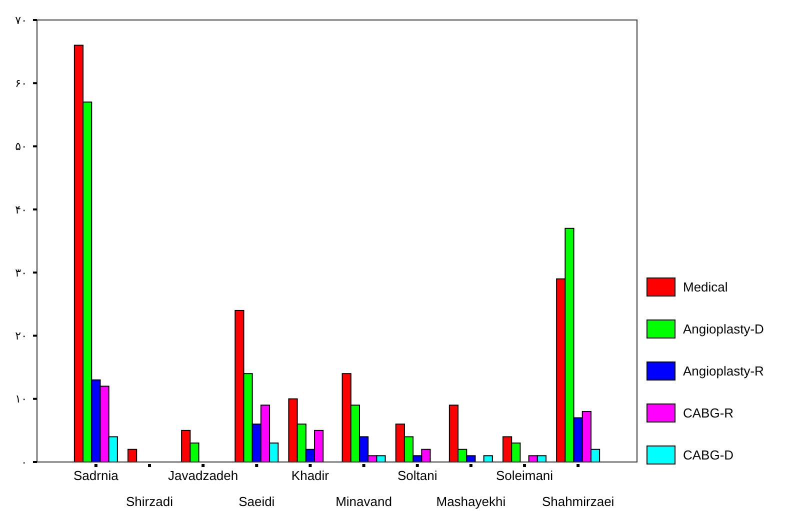 The width and height of the screenshot is (806, 511). Describe the element at coordinates (24, 462) in the screenshot. I see `y-tick-label: ۰` at that location.